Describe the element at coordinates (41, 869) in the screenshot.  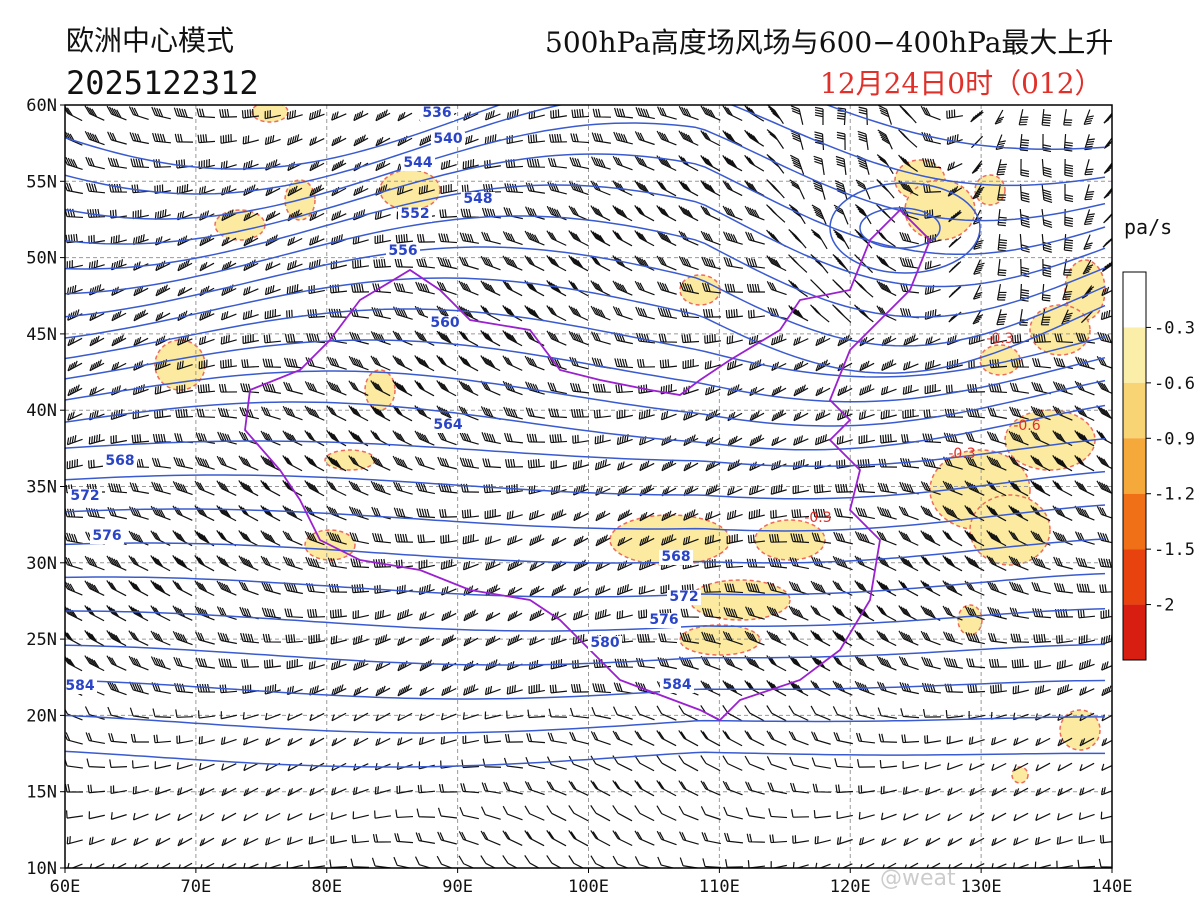
I see `lat-label: 10N` at that location.